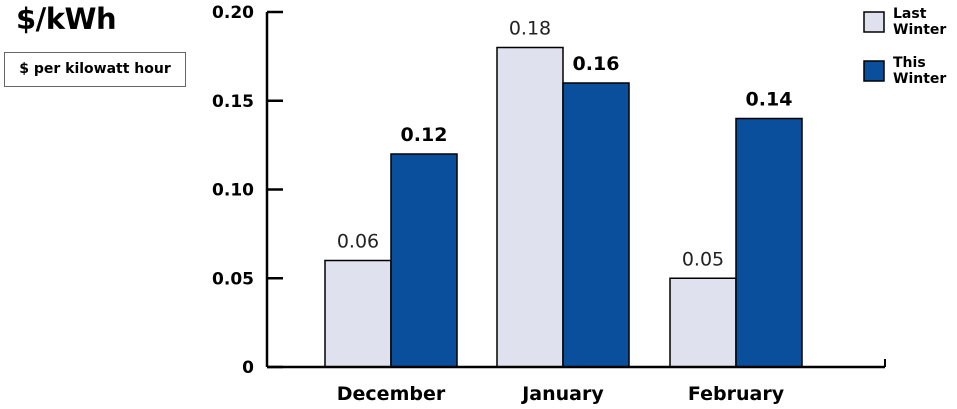 The image size is (957, 409). What do you see at coordinates (910, 14) in the screenshot?
I see `legend-label-last-winter-line1: Last` at bounding box center [910, 14].